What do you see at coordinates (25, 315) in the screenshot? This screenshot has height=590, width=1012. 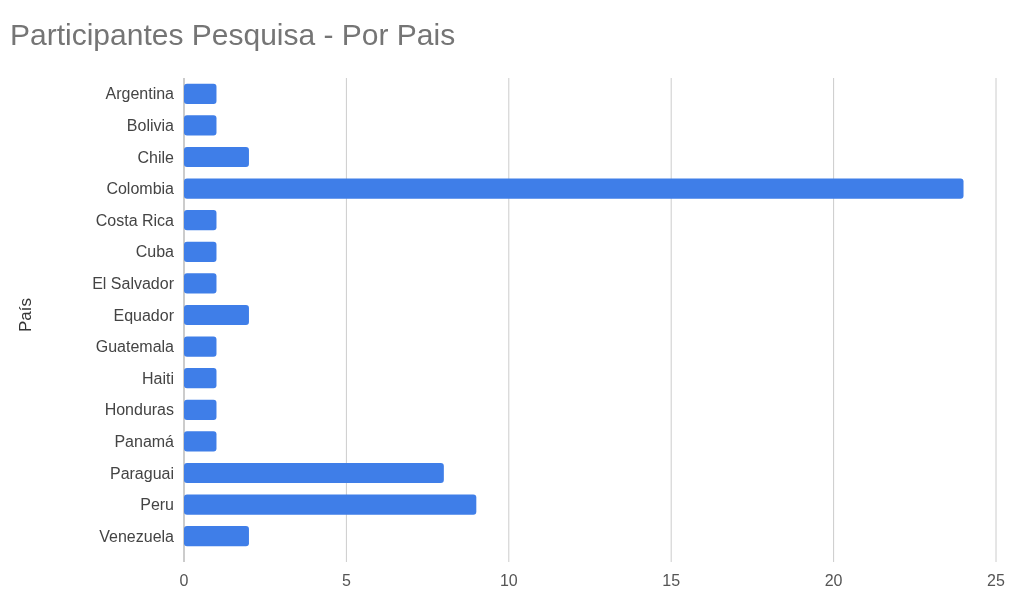 I see `y-axis-title: País` at bounding box center [25, 315].